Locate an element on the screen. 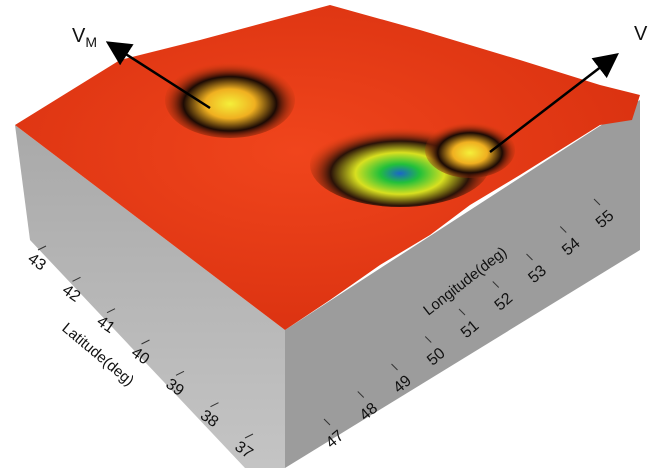 Image resolution: width=648 pixels, height=468 pixels. annotation-text: V is located at coordinates (79, 36).